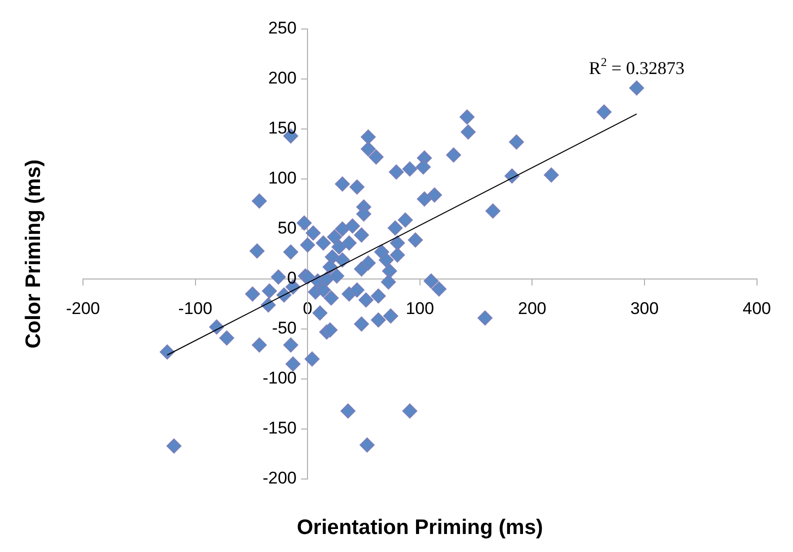 This screenshot has height=552, width=793. Describe the element at coordinates (282, 78) in the screenshot. I see `y-tick-label: 200` at that location.